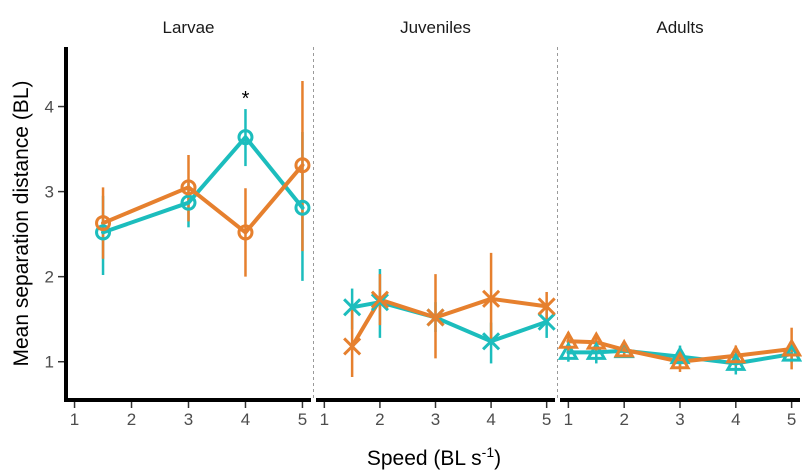 The width and height of the screenshot is (802, 472). What do you see at coordinates (49, 362) in the screenshot?
I see `y-tick-label: 1` at bounding box center [49, 362].